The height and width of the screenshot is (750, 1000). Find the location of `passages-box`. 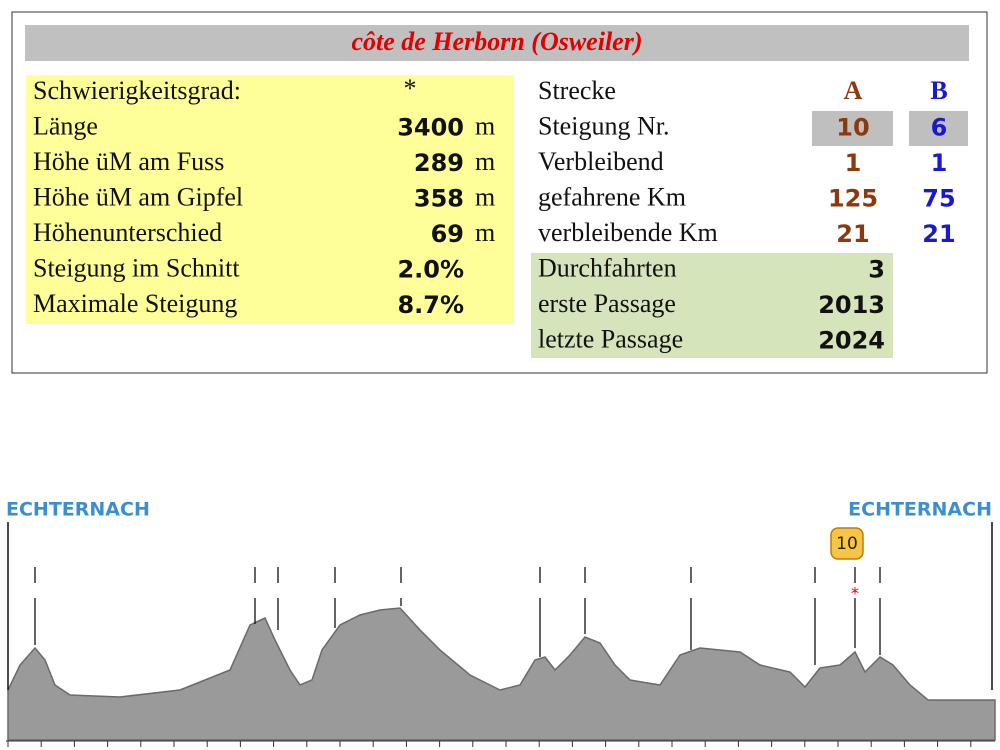

passages-box is located at coordinates (712, 305).